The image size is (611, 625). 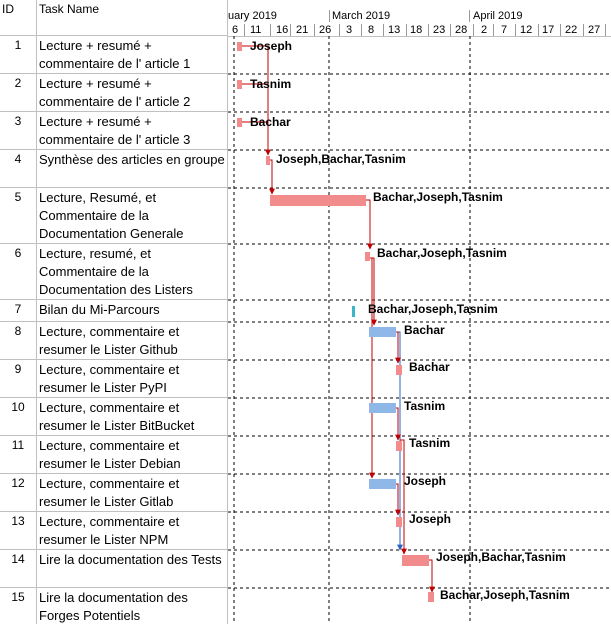 I want to click on table-row: 14 Lire la documentation des Tests, so click(x=114, y=569).